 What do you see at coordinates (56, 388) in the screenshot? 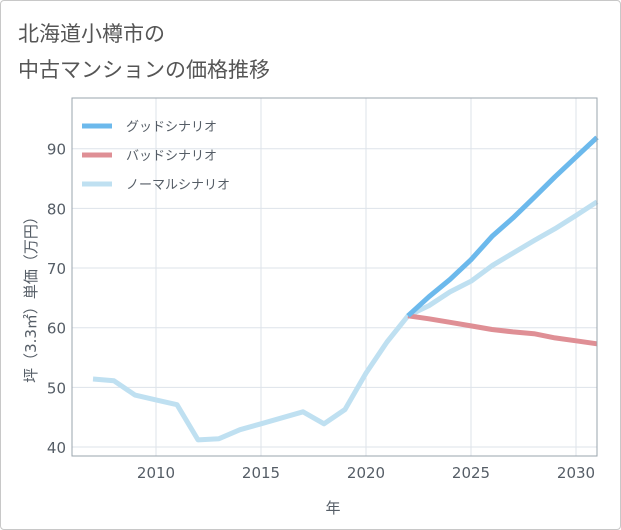
I see `y-tick-label: 50` at bounding box center [56, 388].